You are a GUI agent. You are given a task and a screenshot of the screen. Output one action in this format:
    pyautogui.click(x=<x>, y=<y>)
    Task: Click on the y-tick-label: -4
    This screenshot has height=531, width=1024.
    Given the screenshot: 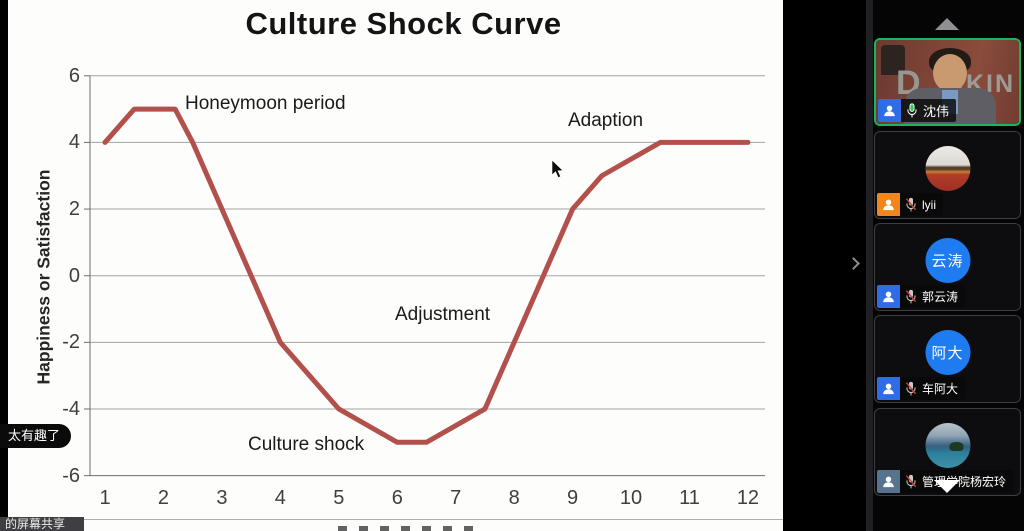 What is the action you would take?
    pyautogui.click(x=71, y=408)
    